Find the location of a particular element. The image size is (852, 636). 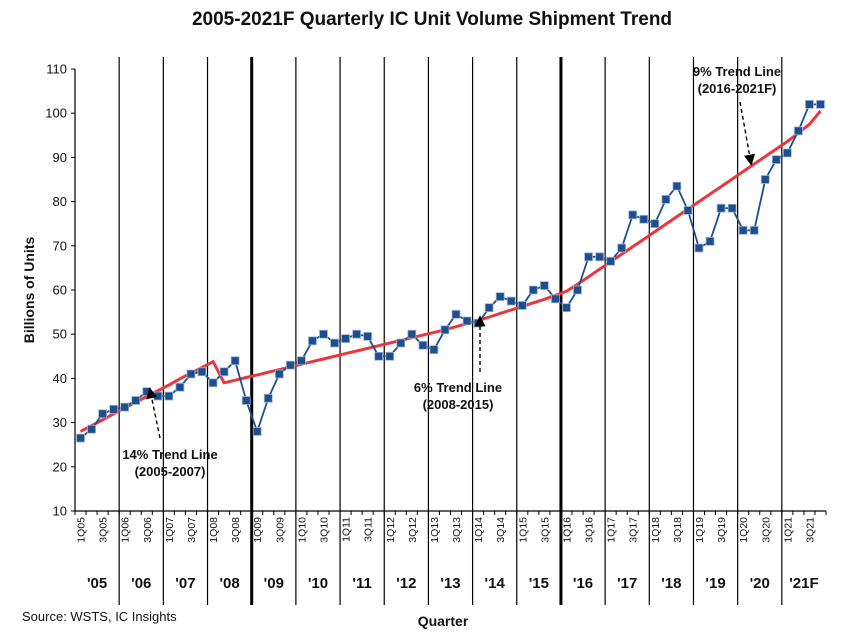

year-label: '11 is located at coordinates (361, 583).